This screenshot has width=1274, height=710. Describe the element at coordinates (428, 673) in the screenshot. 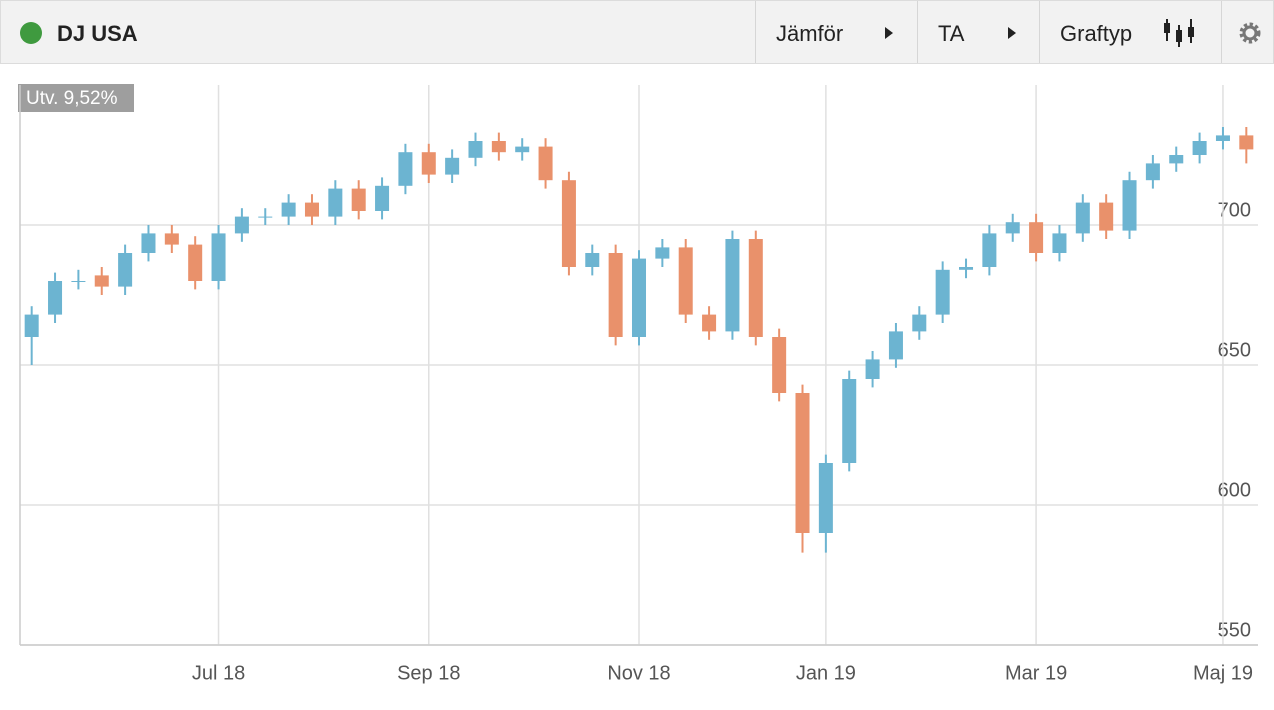

I see `x-tick-label: Sep 18` at that location.